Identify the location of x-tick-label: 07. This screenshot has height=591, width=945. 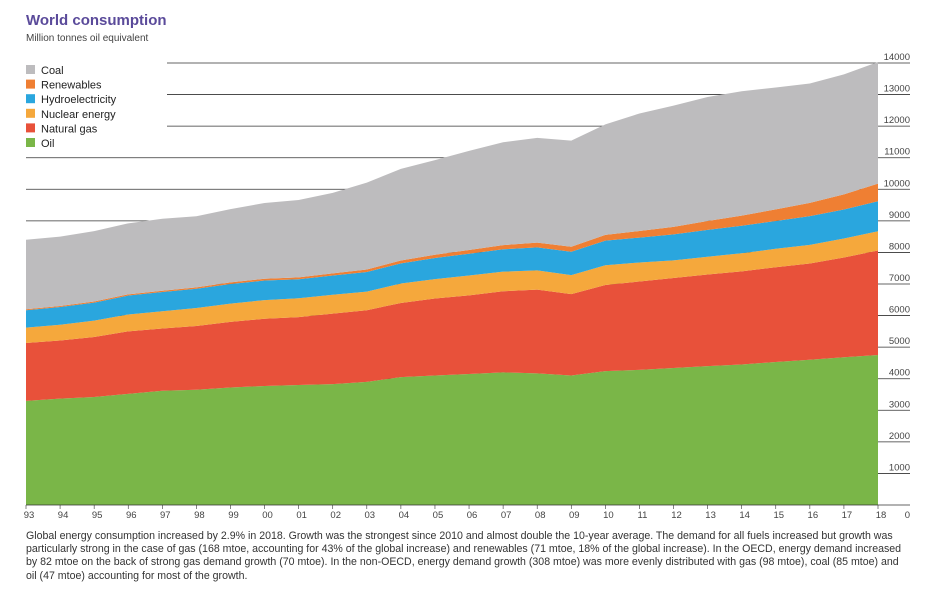
(506, 515).